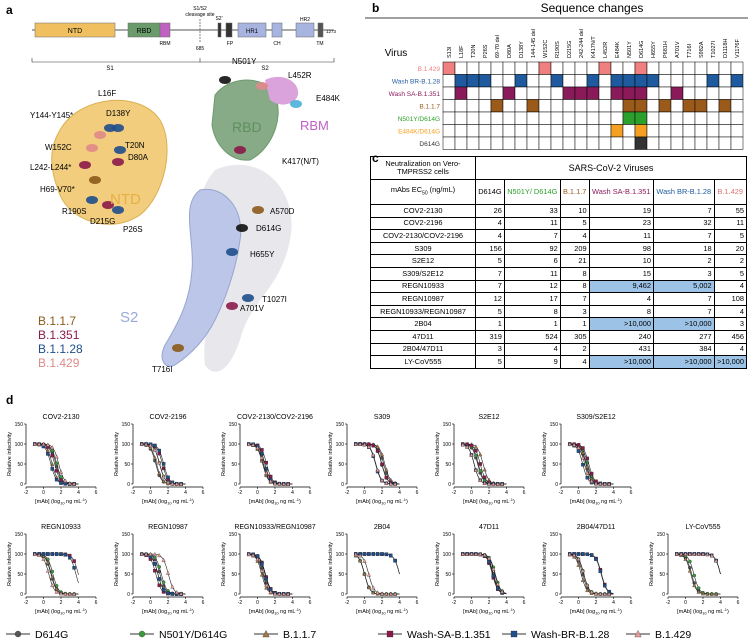 The image size is (750, 643). Describe the element at coordinates (490, 336) in the screenshot. I see `ec50-cell: 319` at that location.